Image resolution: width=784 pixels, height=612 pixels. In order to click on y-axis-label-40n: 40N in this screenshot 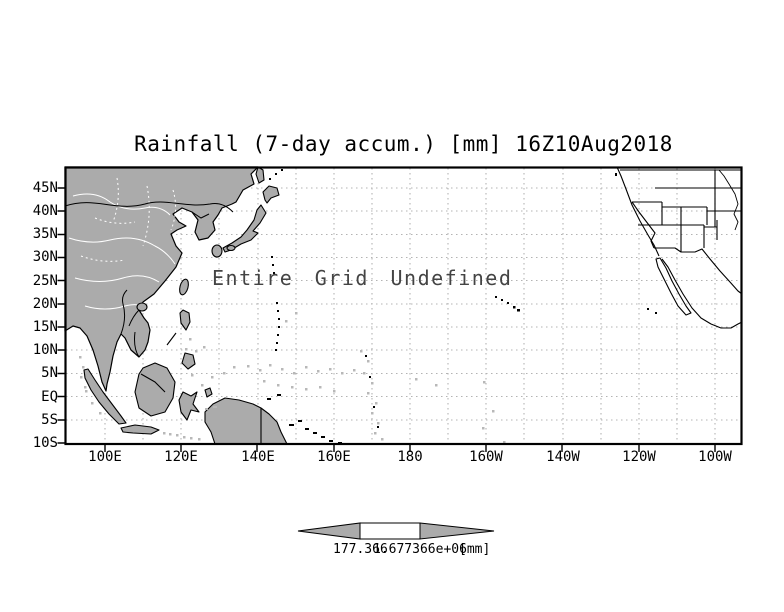, I will do `click(45, 211)`.